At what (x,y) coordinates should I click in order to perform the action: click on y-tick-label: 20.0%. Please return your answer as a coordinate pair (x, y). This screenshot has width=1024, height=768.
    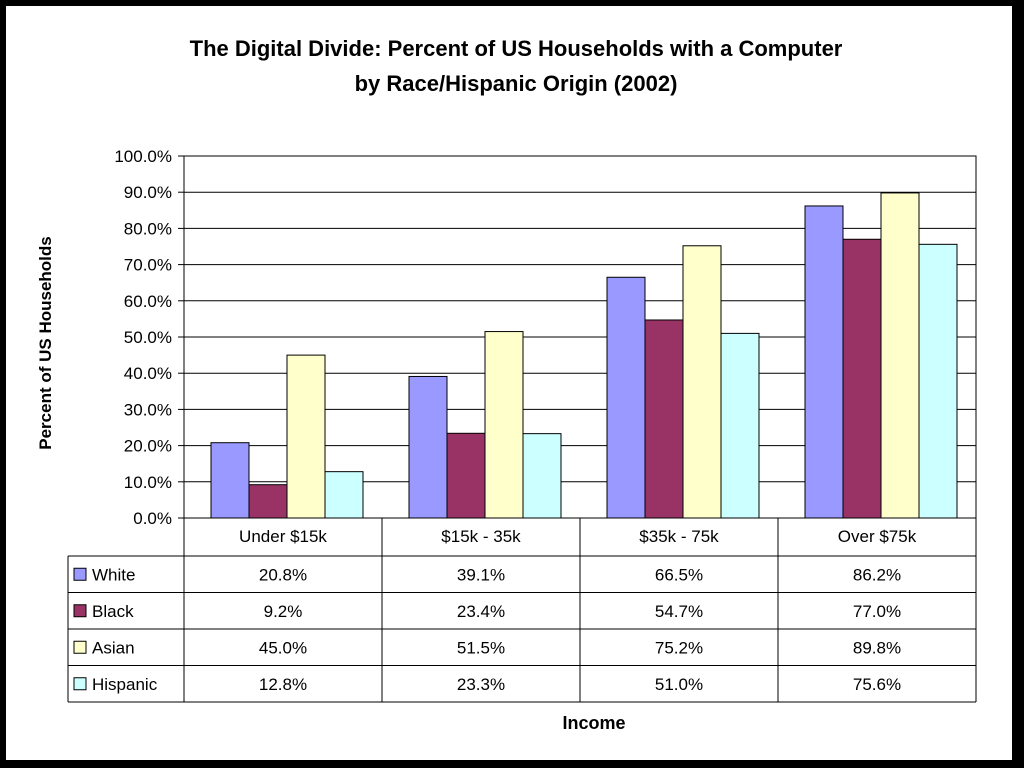
    Looking at the image, I should click on (148, 446).